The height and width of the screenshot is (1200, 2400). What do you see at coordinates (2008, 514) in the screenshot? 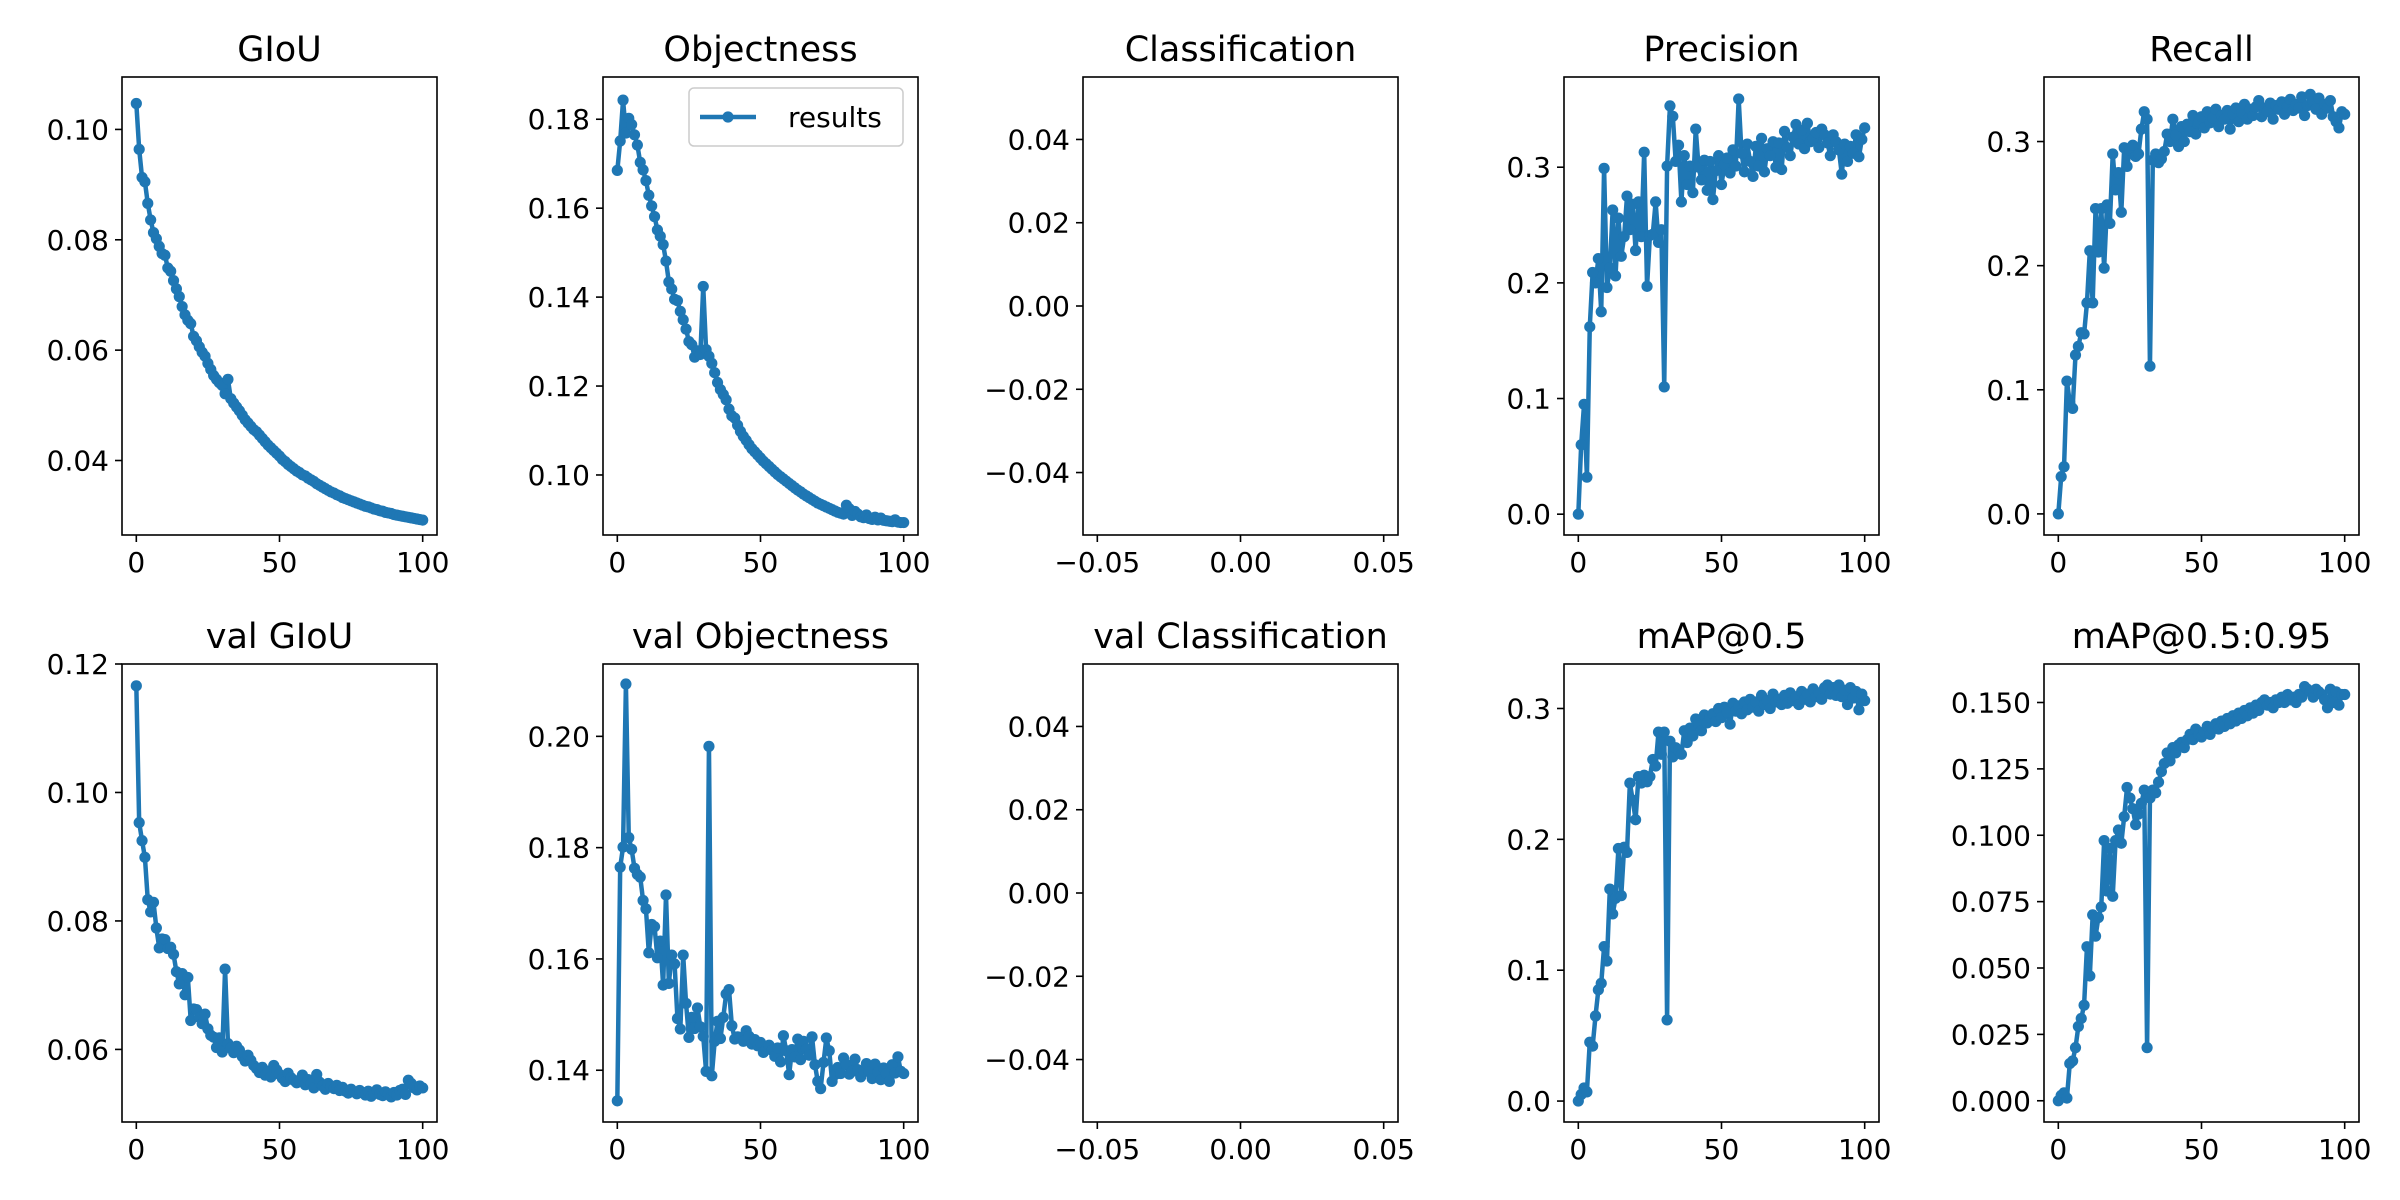
I see `y-tick-label: 0.0` at bounding box center [2008, 514].